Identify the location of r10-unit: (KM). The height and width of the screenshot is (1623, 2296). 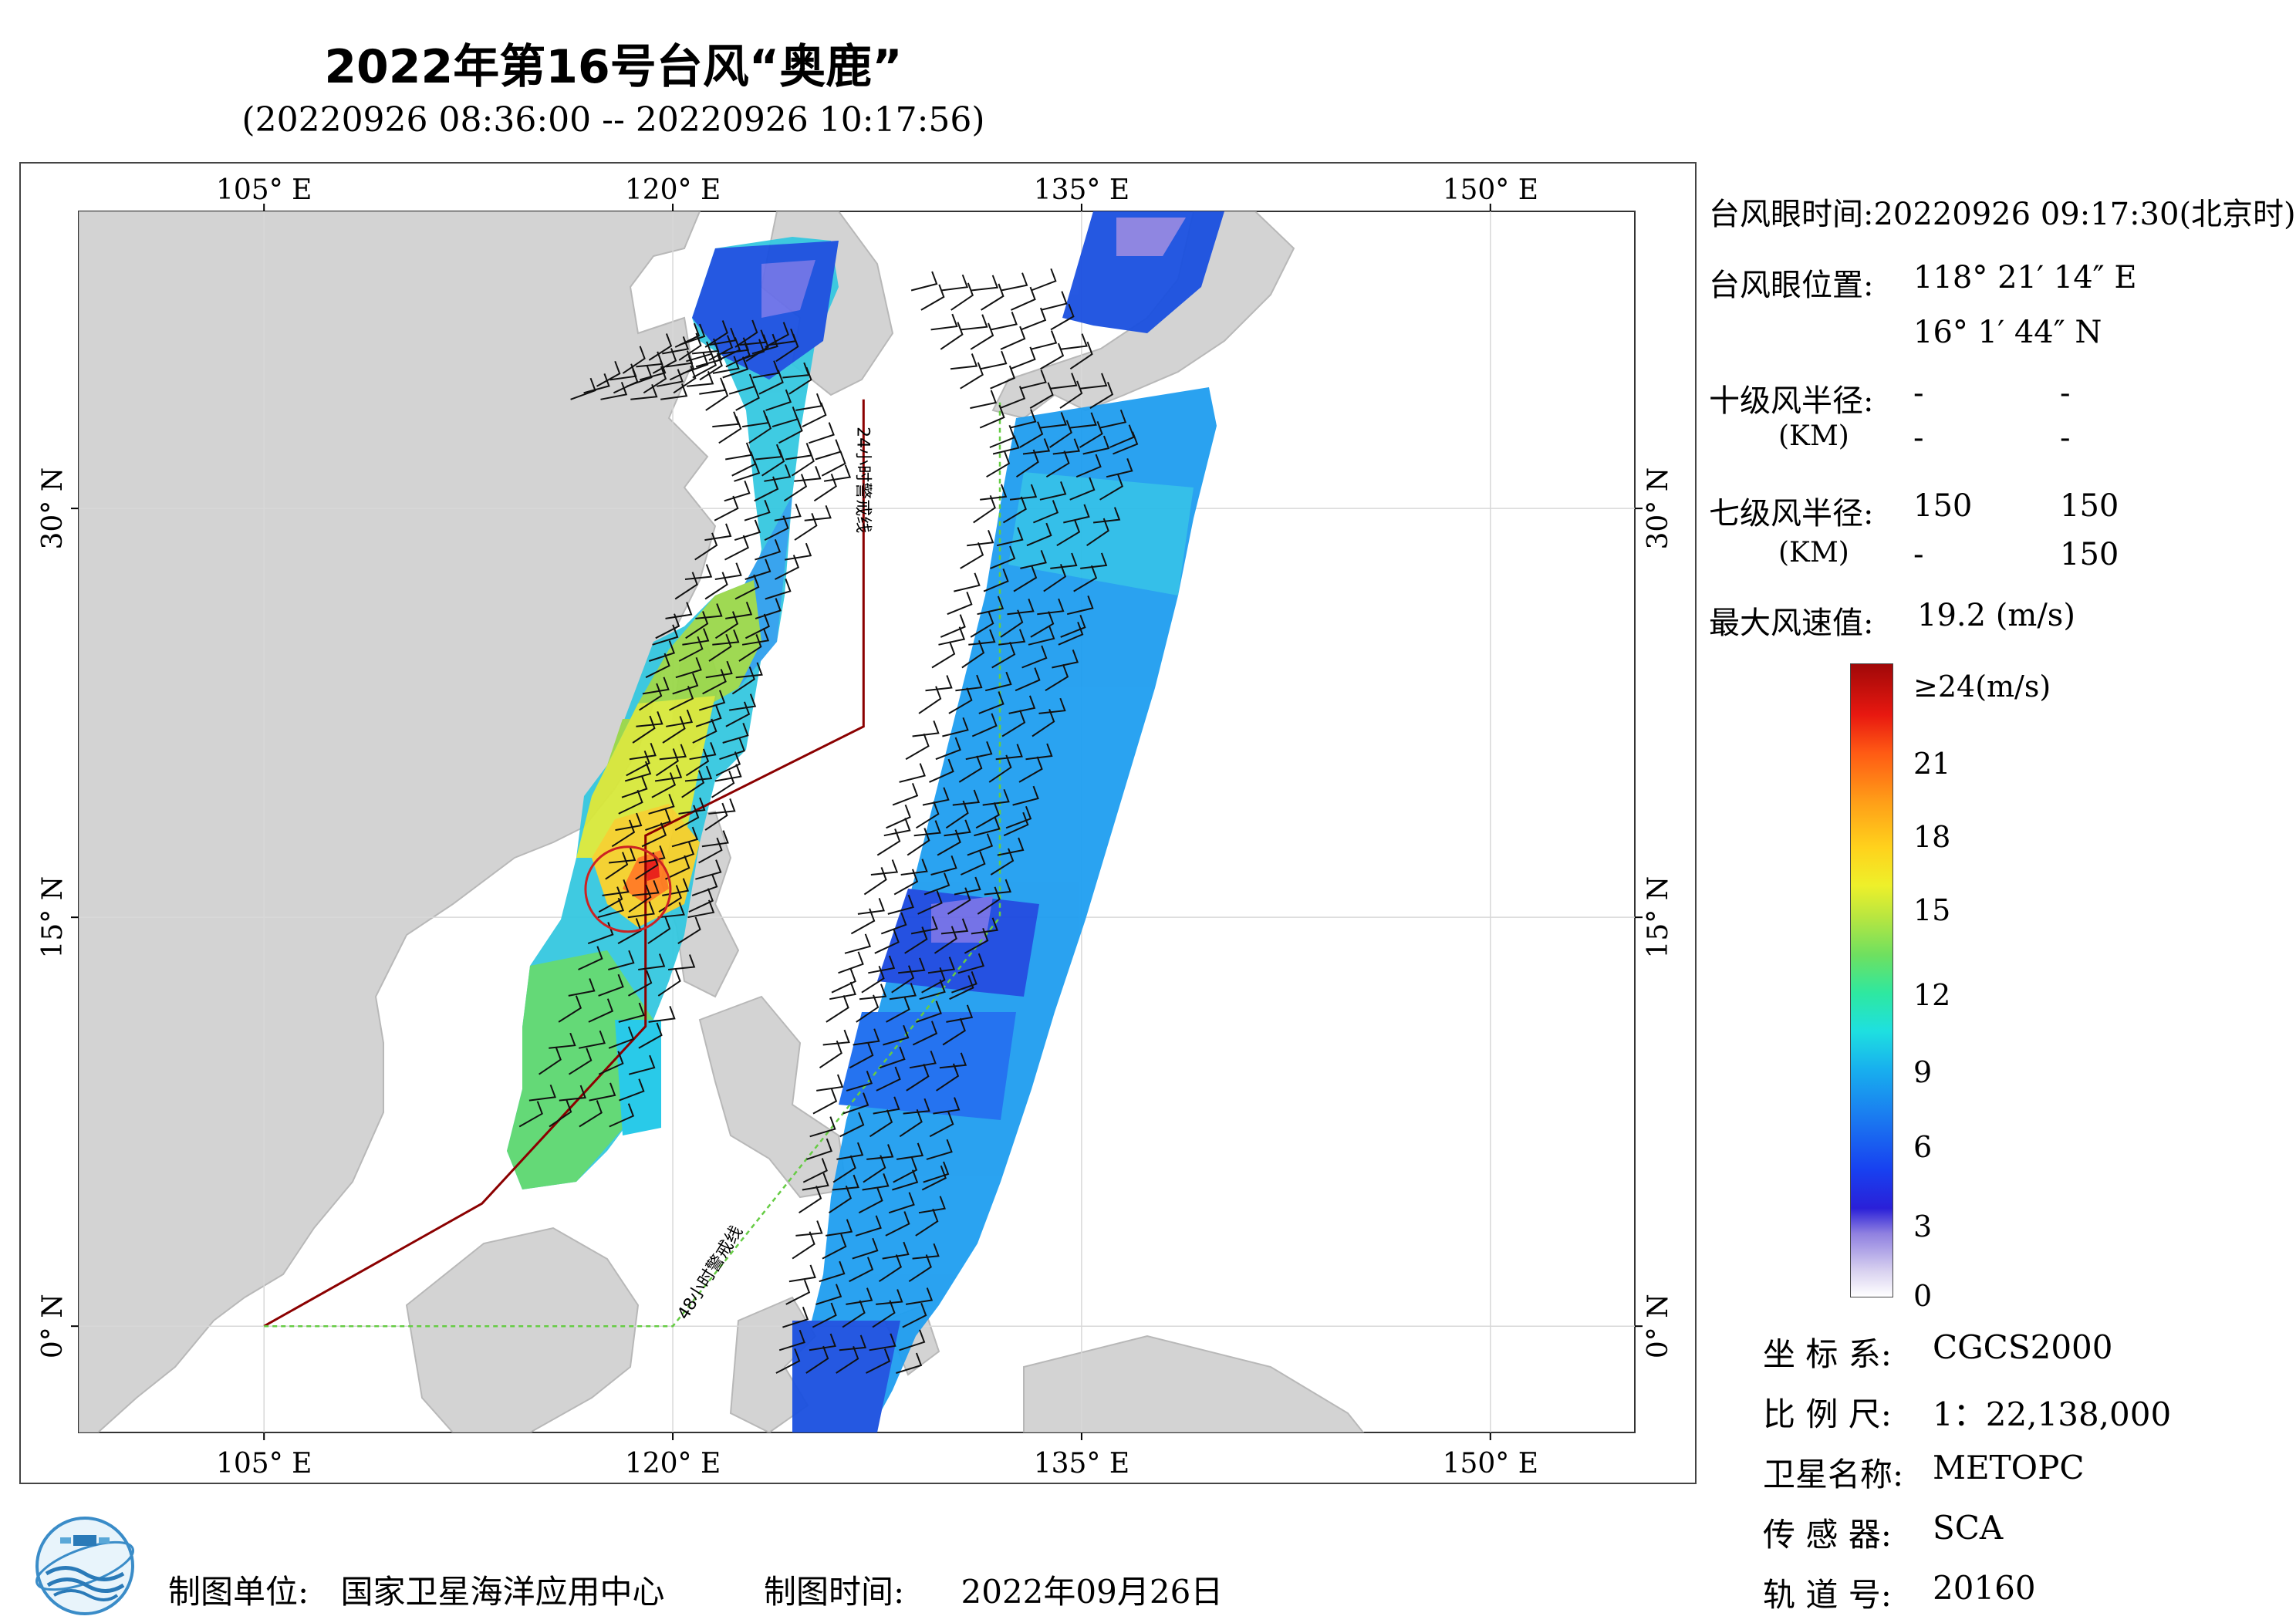
(1813, 436).